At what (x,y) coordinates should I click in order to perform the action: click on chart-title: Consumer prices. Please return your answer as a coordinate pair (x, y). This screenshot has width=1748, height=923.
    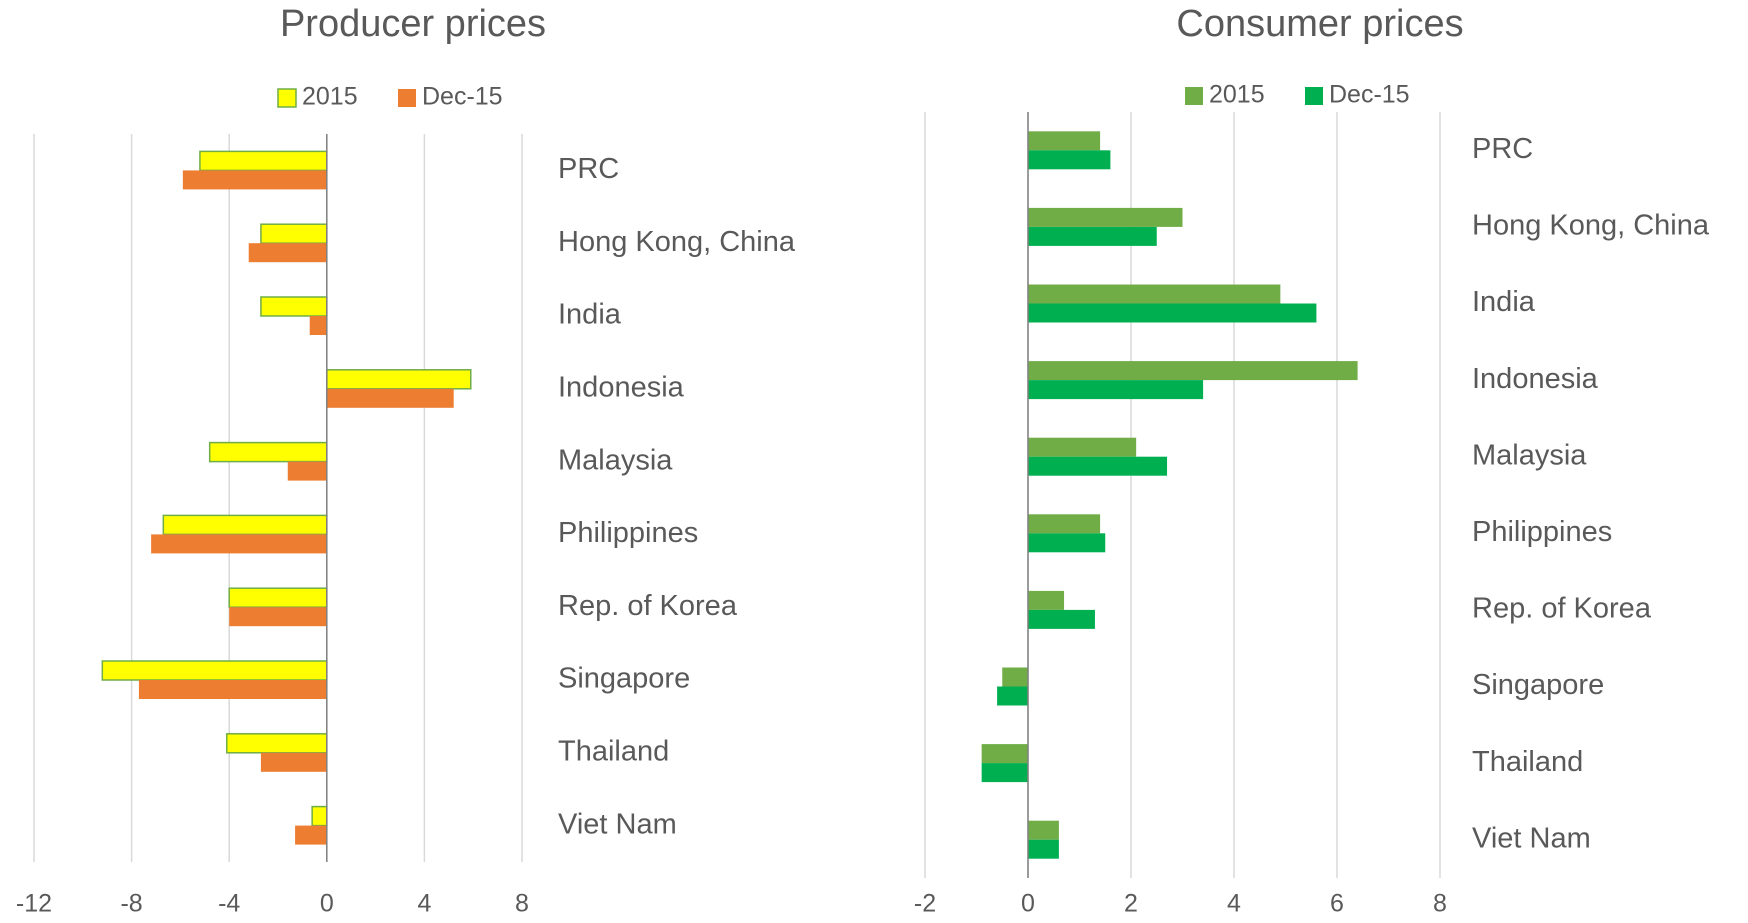
    Looking at the image, I should click on (1319, 24).